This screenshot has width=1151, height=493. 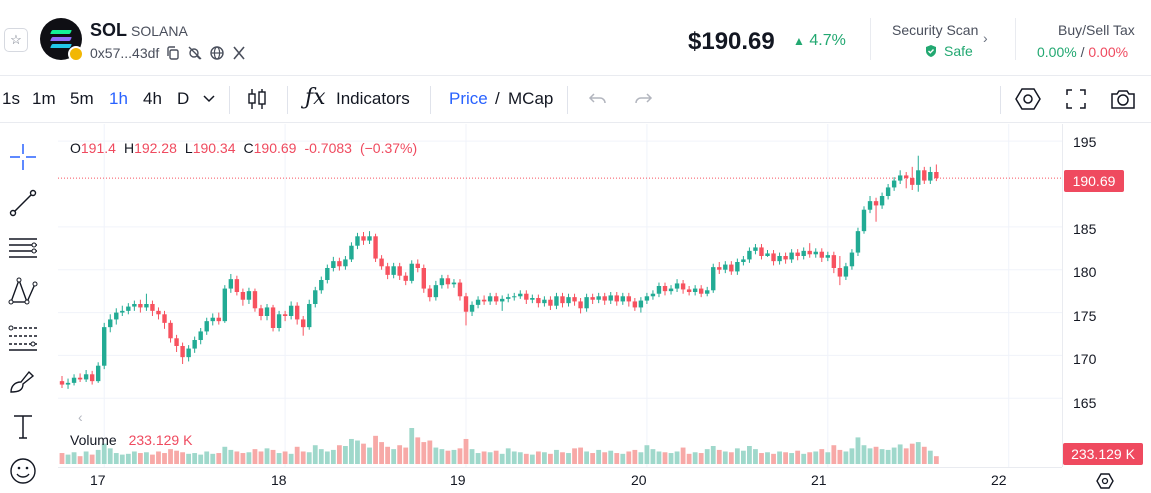 I want to click on fib-retracement-icon, so click(x=23, y=337).